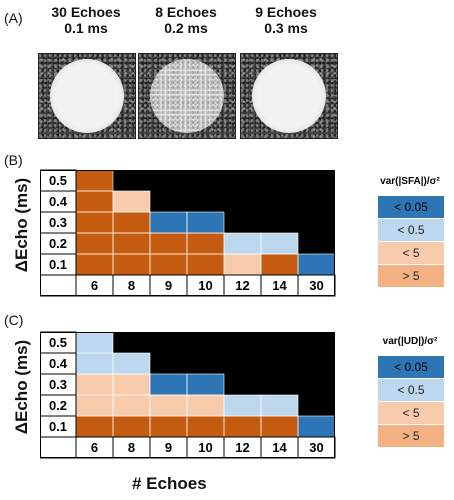  I want to click on b-col-label: 12, so click(242, 285).